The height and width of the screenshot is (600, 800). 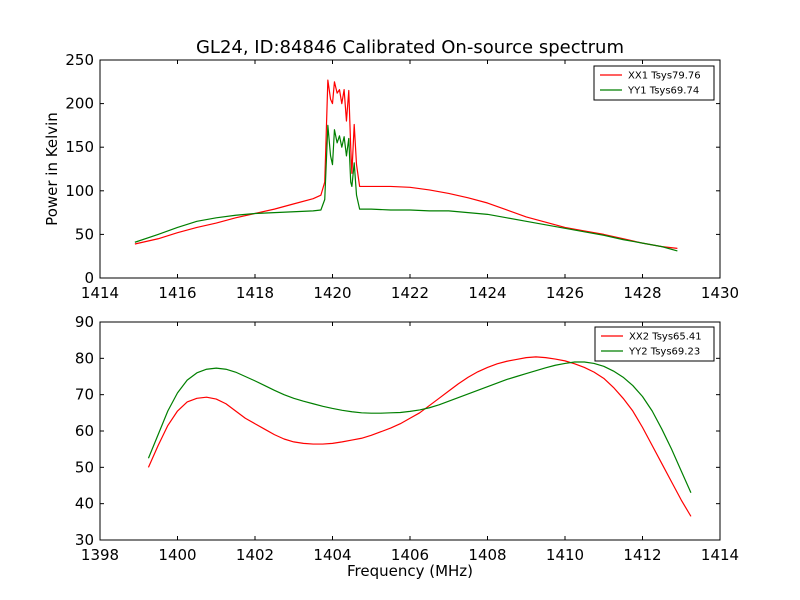 I want to click on panel-1-legend: XX1 Tsys79.76 YY1 Tsys69.74, so click(x=654, y=83).